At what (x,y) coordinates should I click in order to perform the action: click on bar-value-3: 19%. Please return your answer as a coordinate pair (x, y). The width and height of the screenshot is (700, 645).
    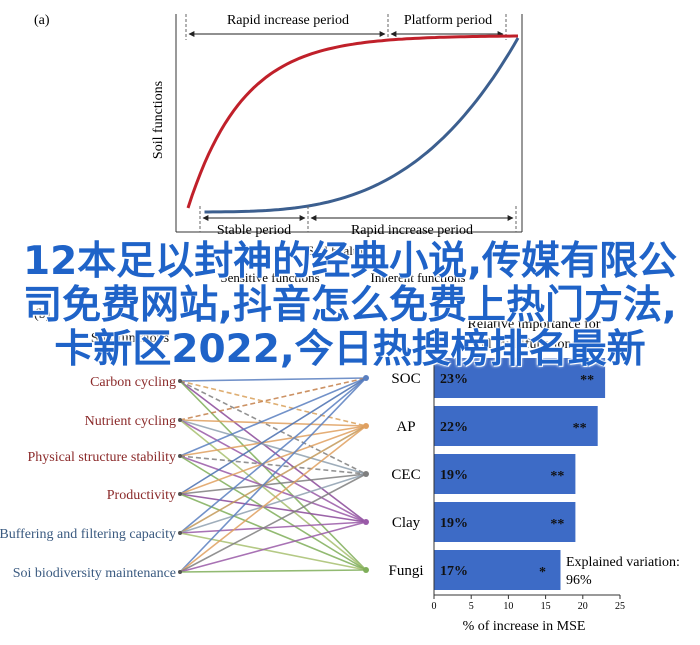
    Looking at the image, I should click on (454, 523).